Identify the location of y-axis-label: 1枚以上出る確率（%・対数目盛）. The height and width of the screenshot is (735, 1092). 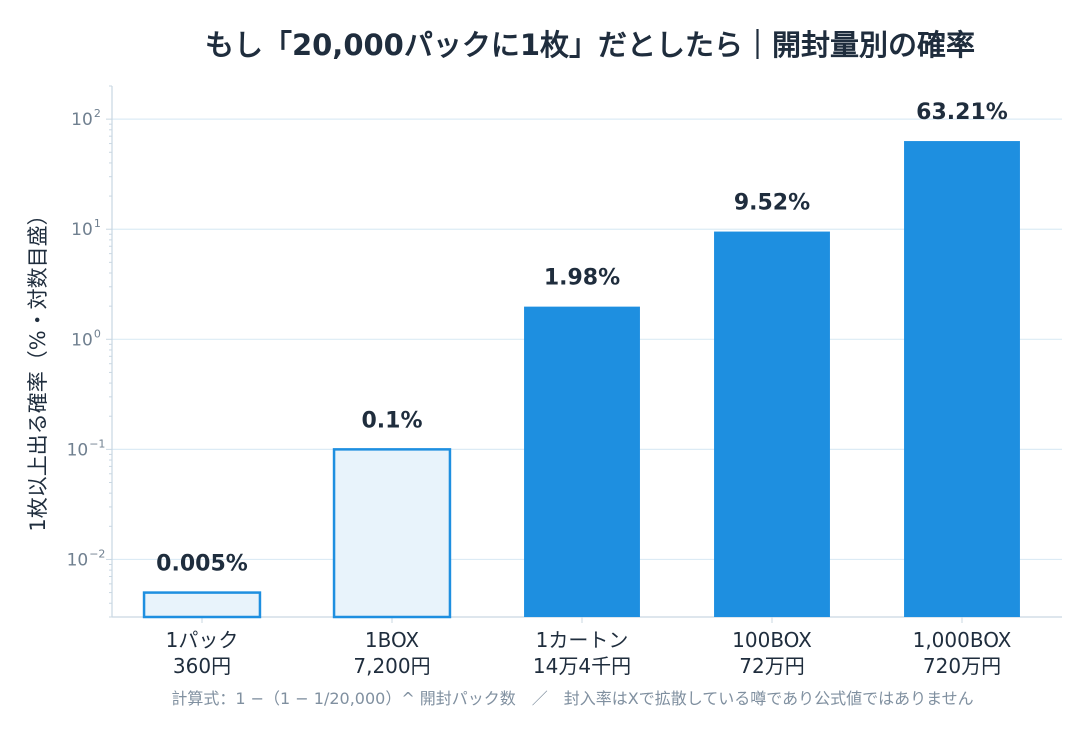
(38, 367).